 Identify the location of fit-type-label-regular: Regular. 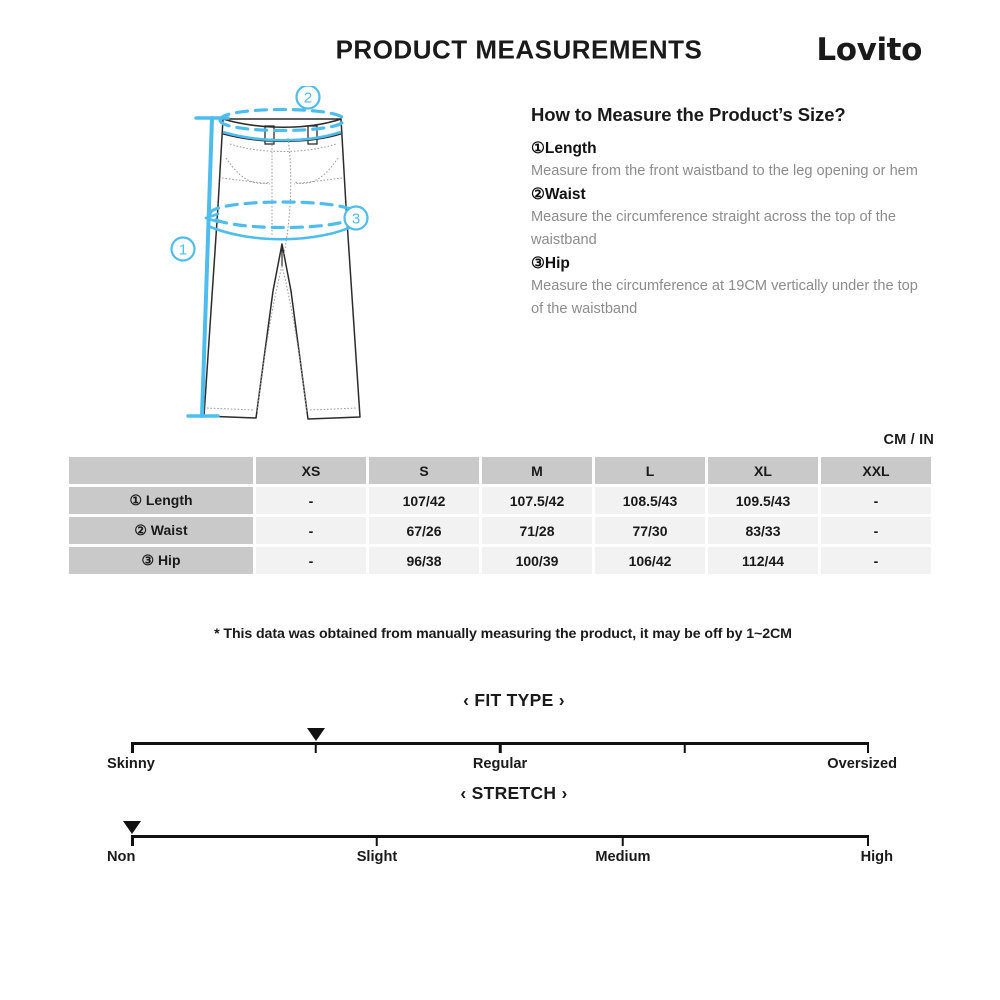
(500, 764).